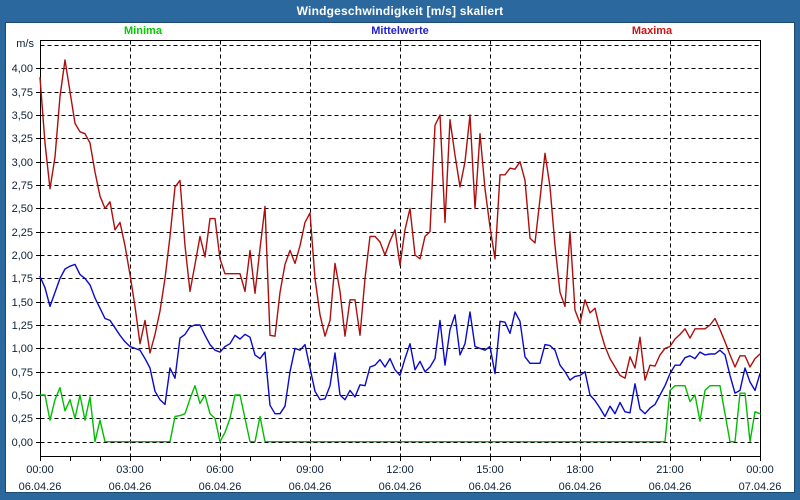 The width and height of the screenshot is (800, 500). What do you see at coordinates (400, 470) in the screenshot?
I see `x-tick-time-label: 12:00` at bounding box center [400, 470].